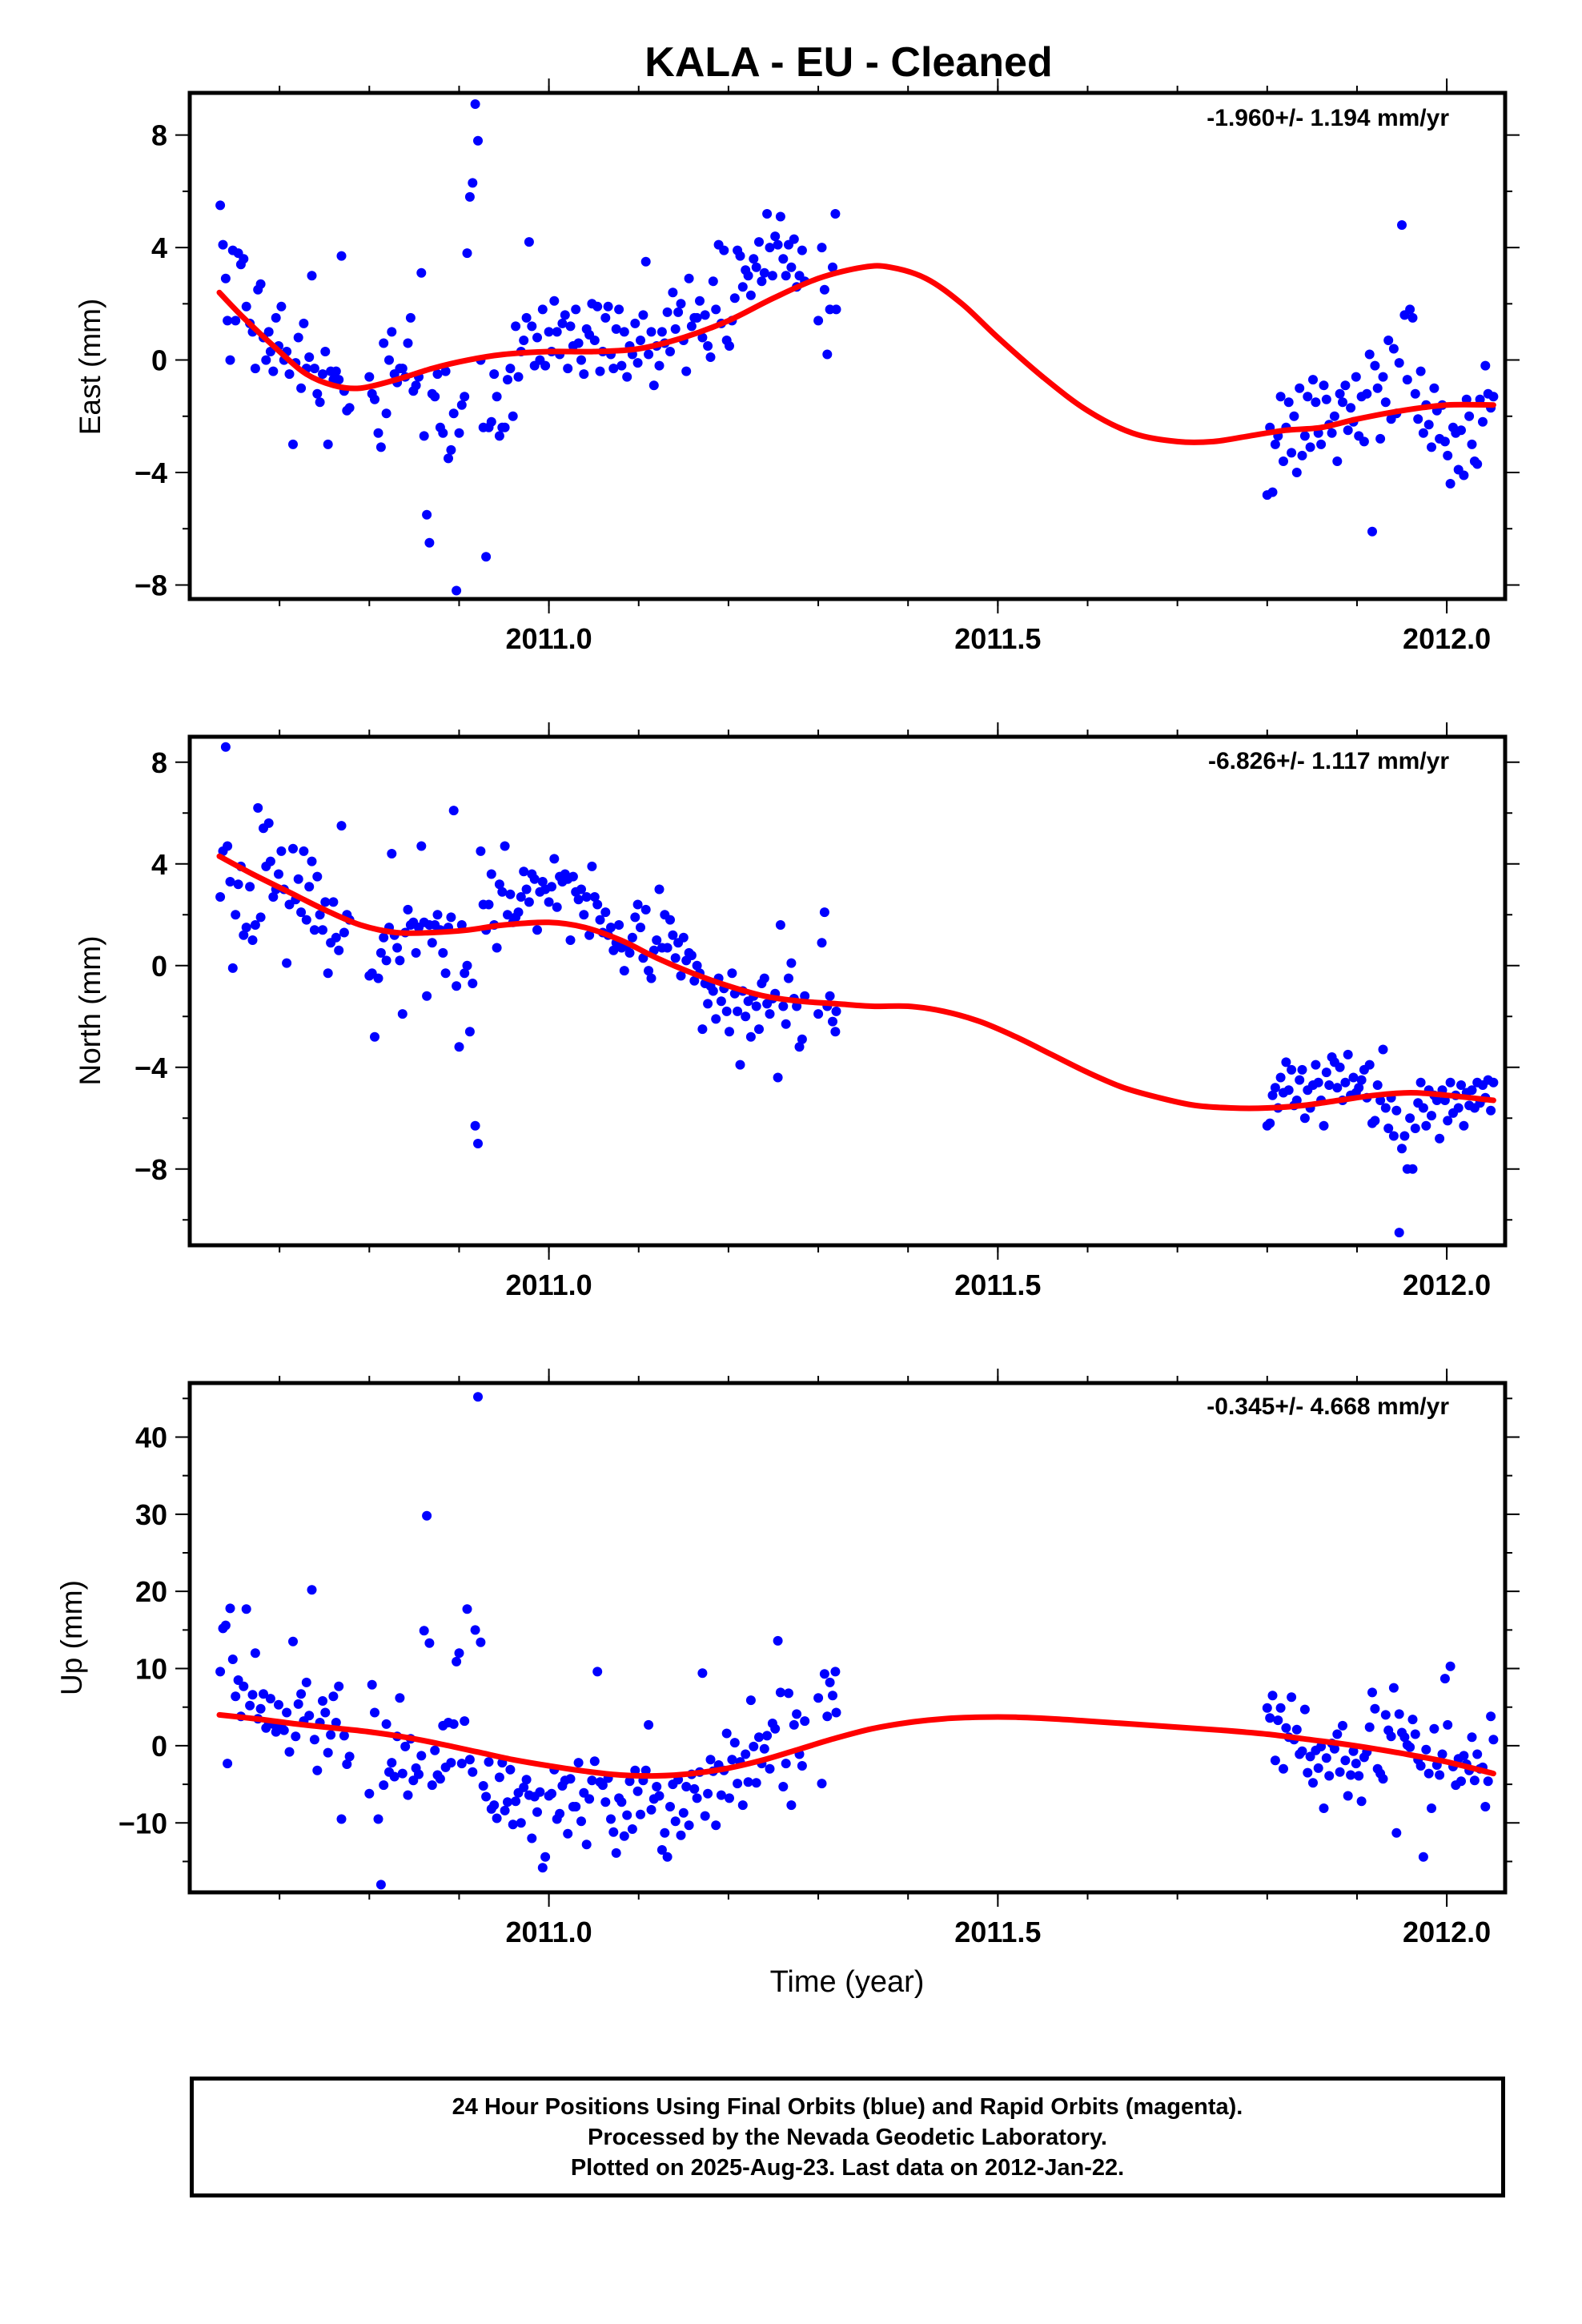  Describe the element at coordinates (856, 1745) in the screenshot. I see `up-fit-curve` at that location.